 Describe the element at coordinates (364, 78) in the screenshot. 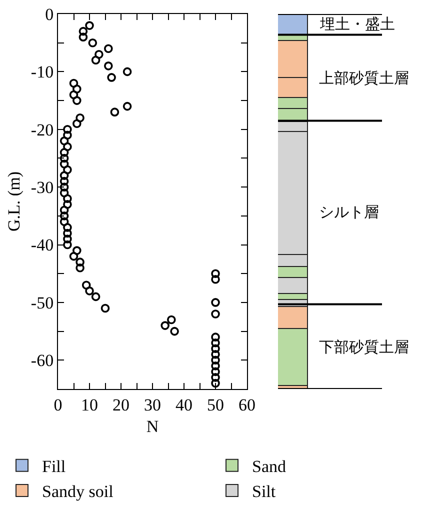

I see `text: 上部砂質土層` at that location.